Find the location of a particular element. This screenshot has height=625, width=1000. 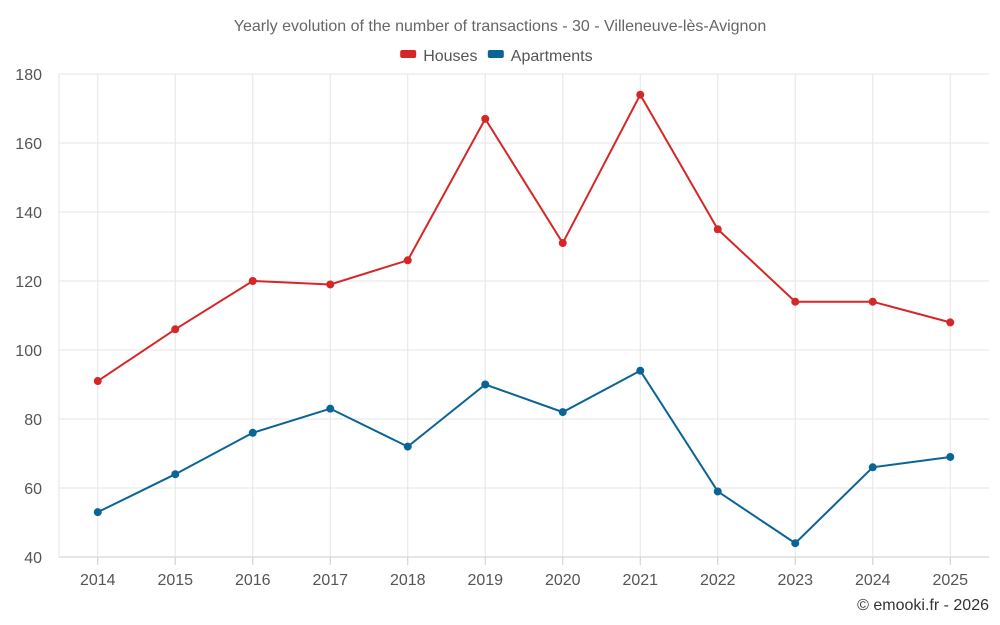

x-tick-label: 2016 is located at coordinates (253, 580).